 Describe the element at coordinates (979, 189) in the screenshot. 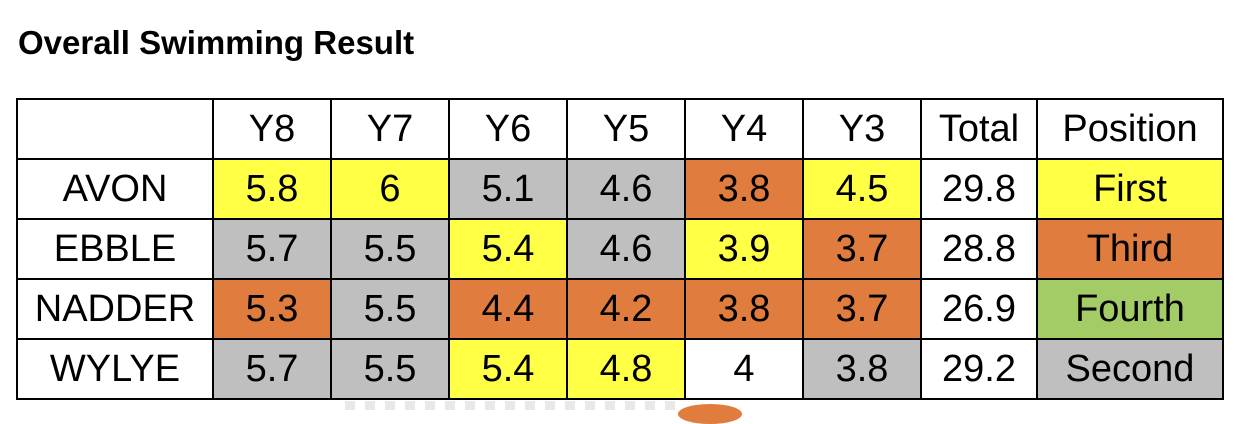

I see `total-cell: 29.8` at that location.